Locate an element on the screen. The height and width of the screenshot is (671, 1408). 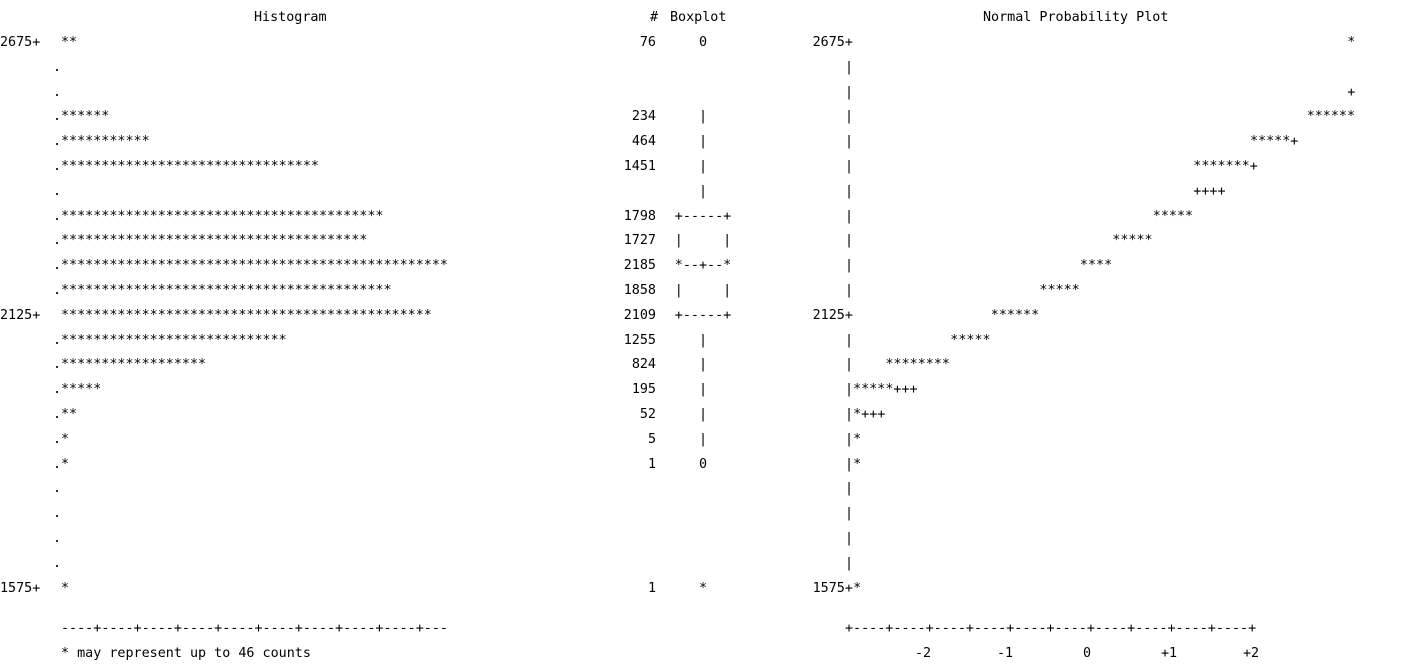
histogram-bar: *********** is located at coordinates (105, 142).